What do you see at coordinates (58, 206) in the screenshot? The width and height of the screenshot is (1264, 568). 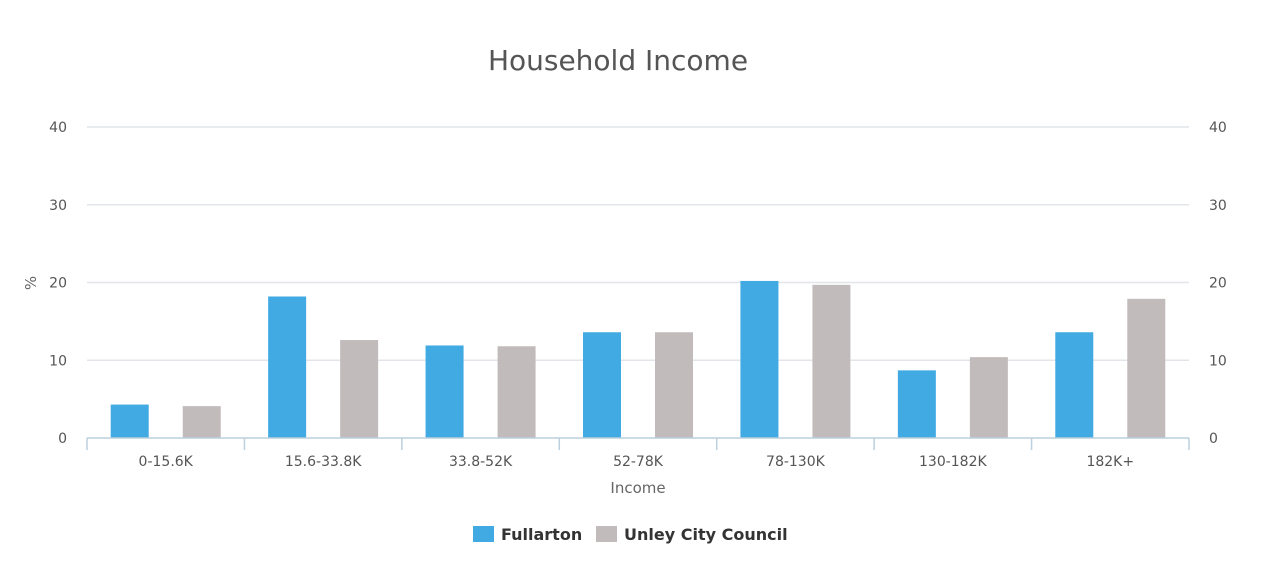 I see `y-tick-label-left: 30` at bounding box center [58, 206].